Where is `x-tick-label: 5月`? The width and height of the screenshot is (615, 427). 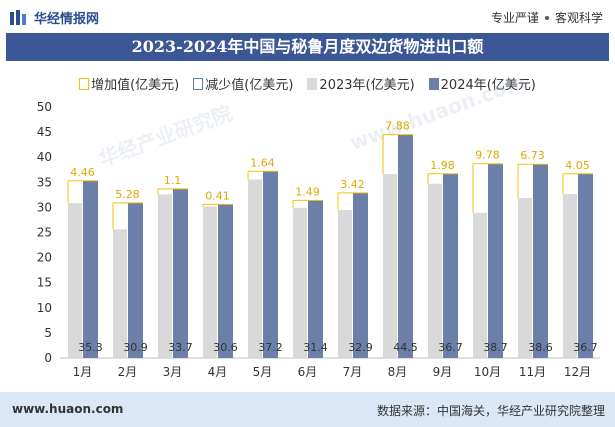 x-tick-label: 5月 is located at coordinates (263, 372).